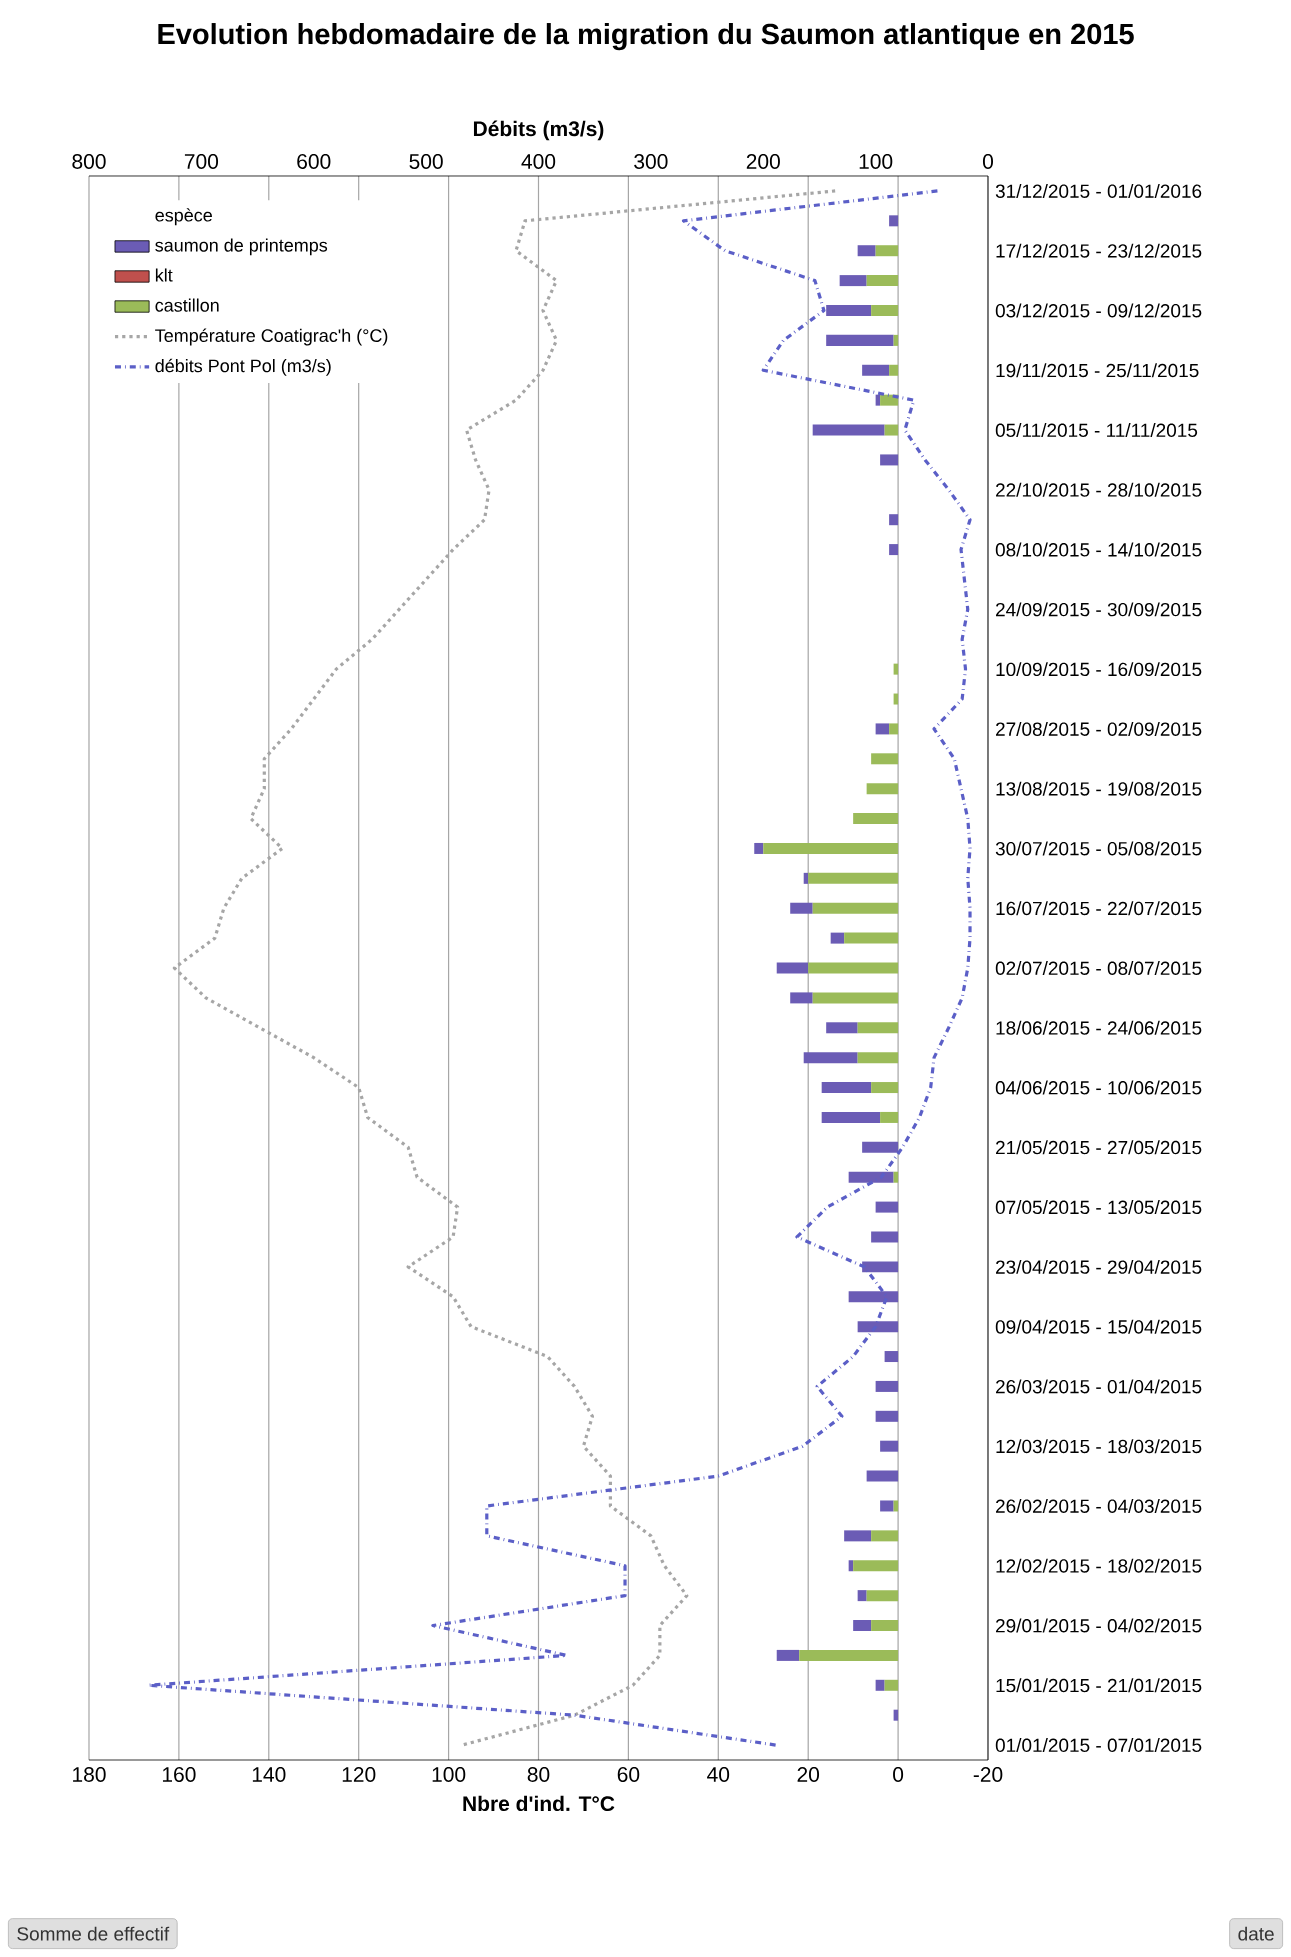 Image resolution: width=1291 pixels, height=1957 pixels. What do you see at coordinates (271, 337) in the screenshot?
I see `legend-label: Température Coatigrac'h (°C)` at bounding box center [271, 337].